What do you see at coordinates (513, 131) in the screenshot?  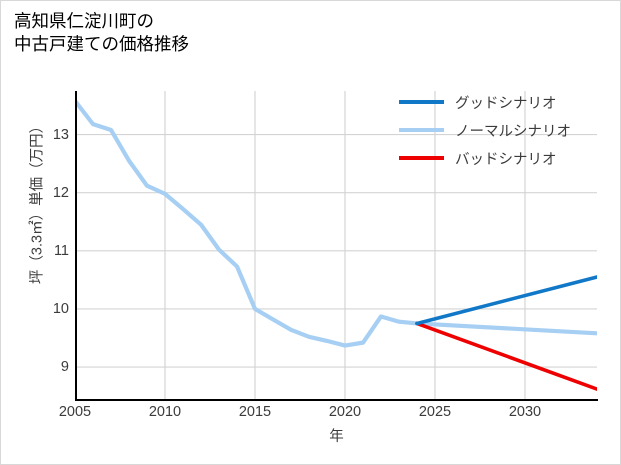 I see `legend-label: ノーマルシナリオ` at bounding box center [513, 131].